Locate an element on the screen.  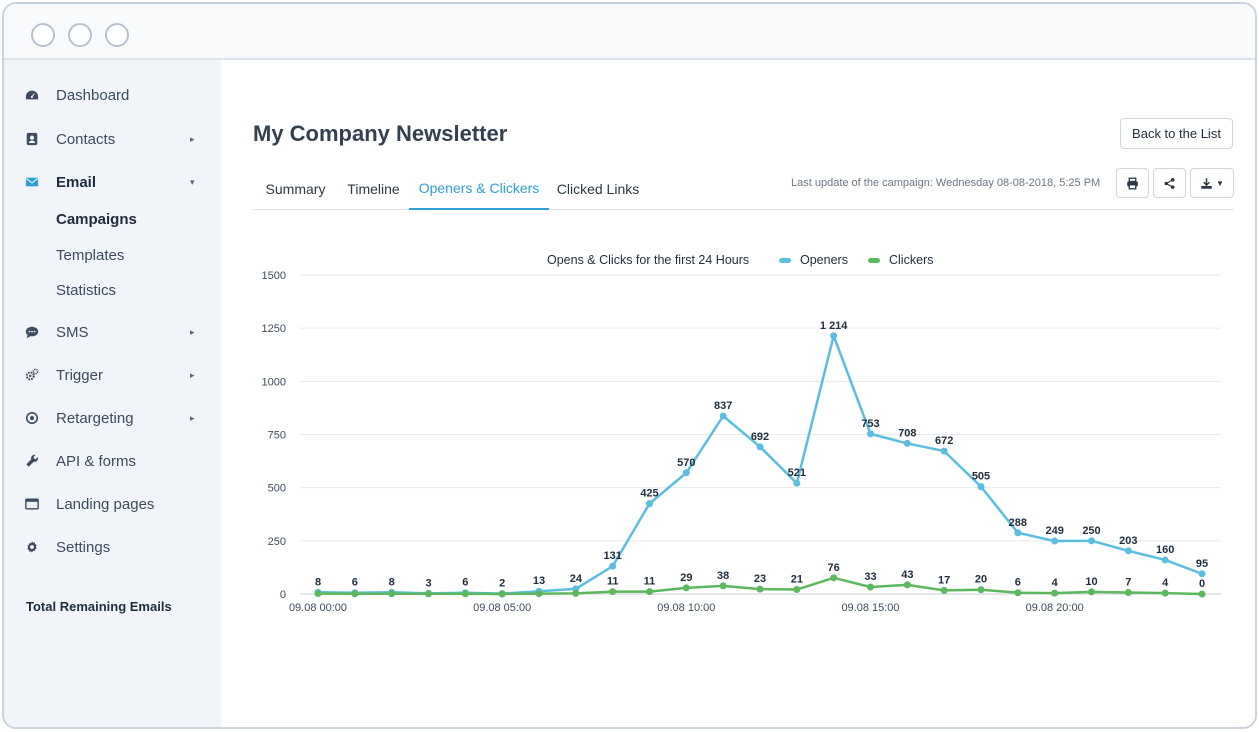
download-icon is located at coordinates (1206, 183).